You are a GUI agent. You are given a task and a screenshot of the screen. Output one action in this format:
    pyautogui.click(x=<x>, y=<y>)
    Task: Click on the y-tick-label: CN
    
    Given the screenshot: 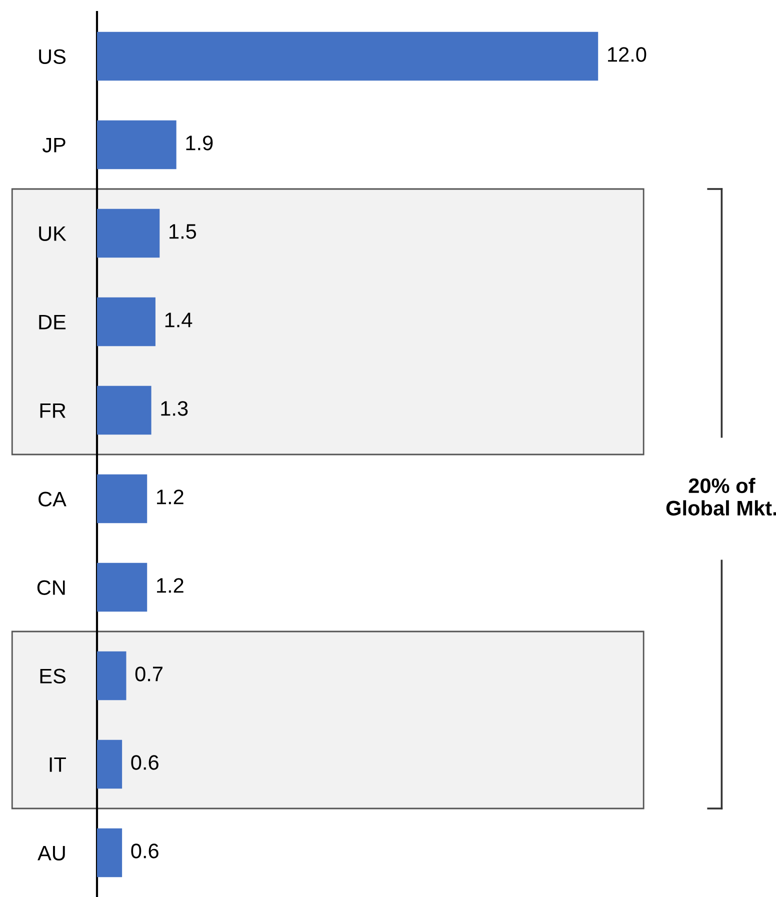 What is the action you would take?
    pyautogui.click(x=51, y=588)
    